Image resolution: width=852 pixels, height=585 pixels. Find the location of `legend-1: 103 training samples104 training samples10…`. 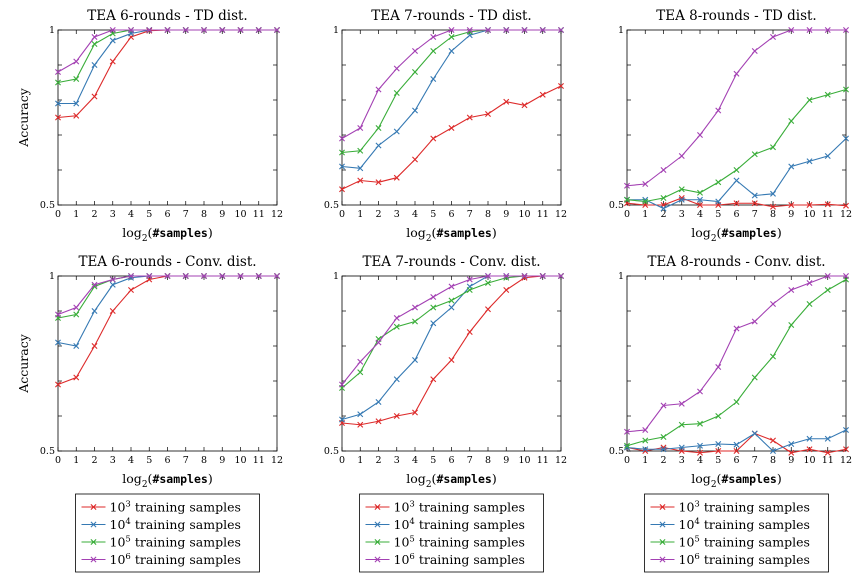

legend-1: 103 training samples104 training samples10… is located at coordinates (168, 533).